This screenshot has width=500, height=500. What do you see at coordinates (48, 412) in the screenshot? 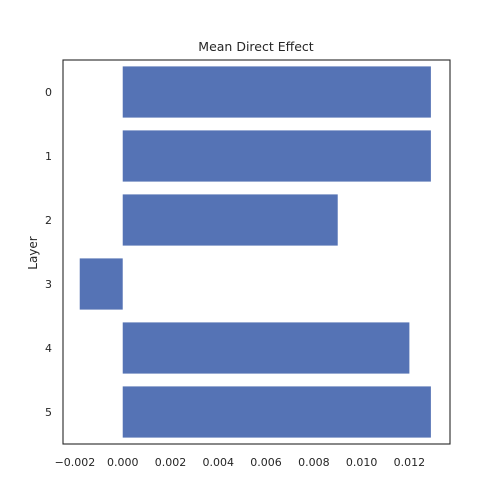
I see `y-tick-label: 5` at bounding box center [48, 412].